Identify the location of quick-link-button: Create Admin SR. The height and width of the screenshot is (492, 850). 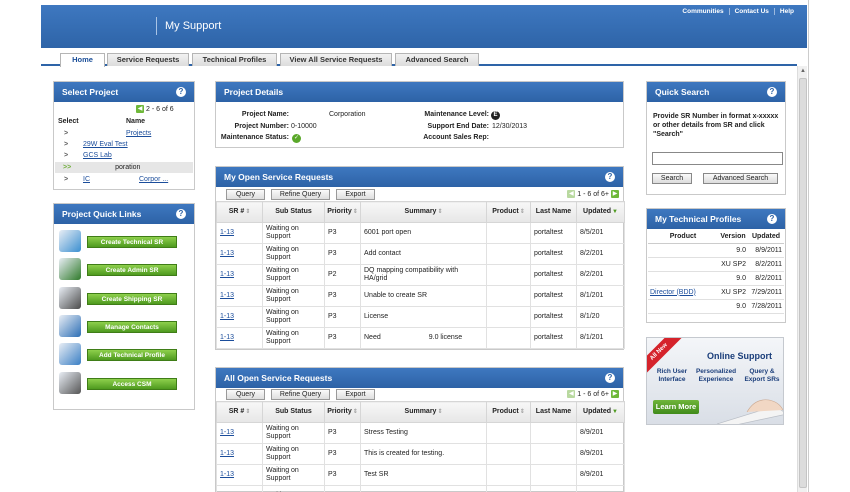
(132, 270).